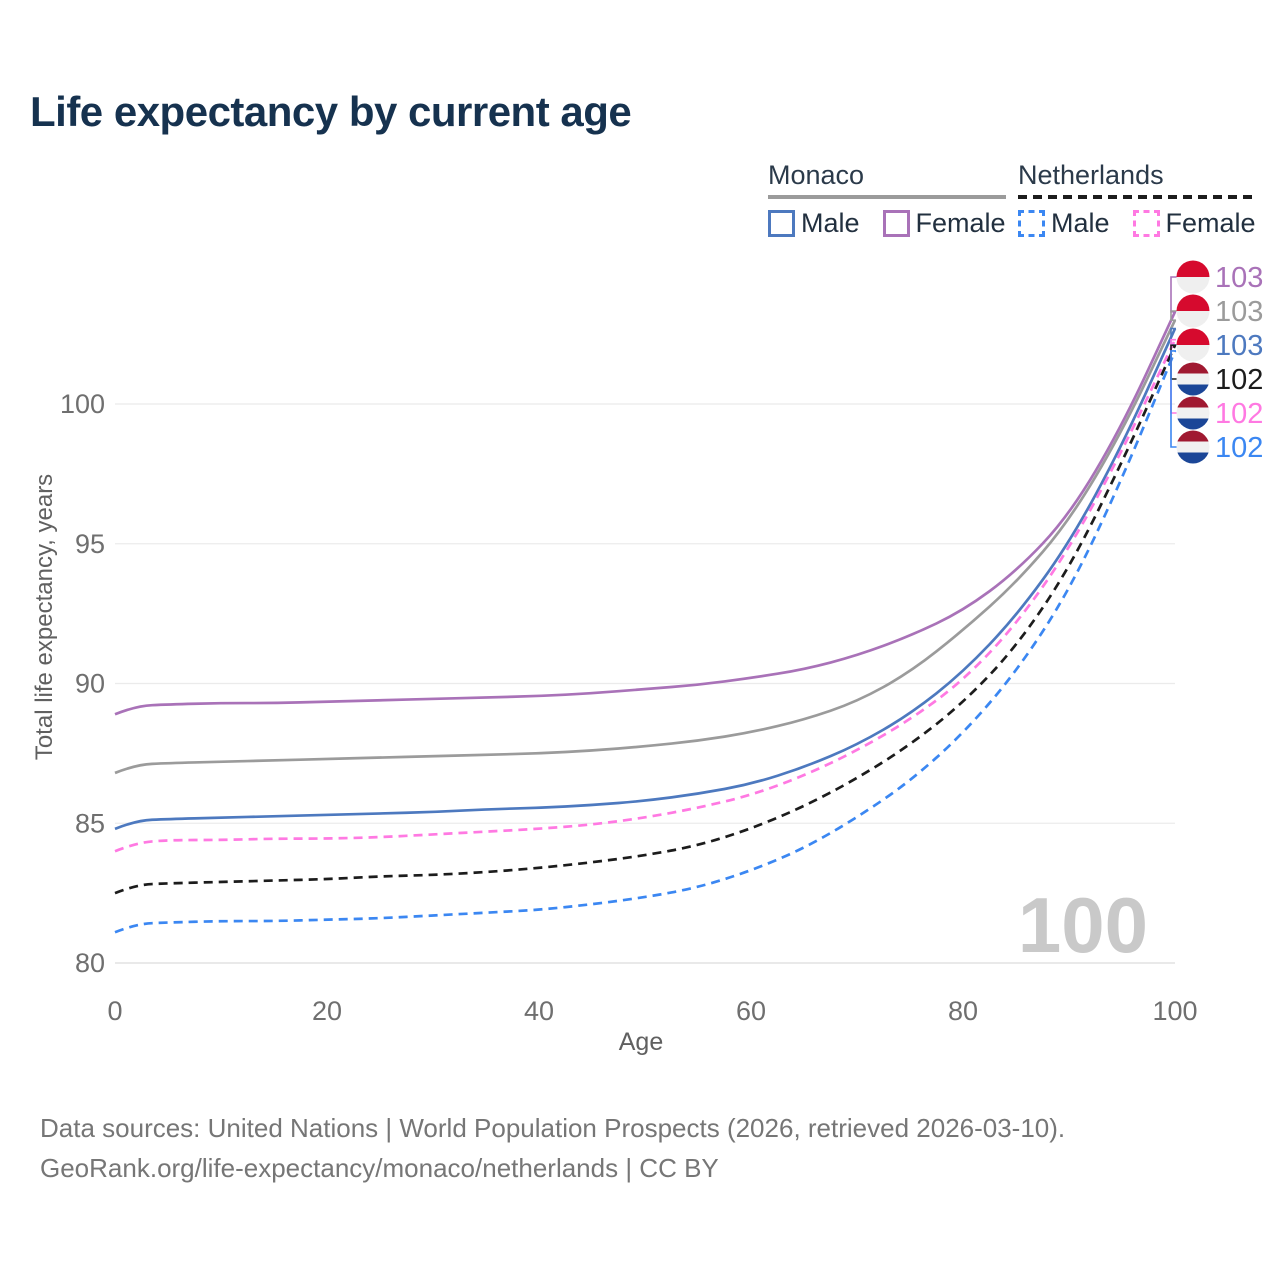 The width and height of the screenshot is (1280, 1280). What do you see at coordinates (1031, 223) in the screenshot?
I see `legend-swatch-netherlands-male` at bounding box center [1031, 223].